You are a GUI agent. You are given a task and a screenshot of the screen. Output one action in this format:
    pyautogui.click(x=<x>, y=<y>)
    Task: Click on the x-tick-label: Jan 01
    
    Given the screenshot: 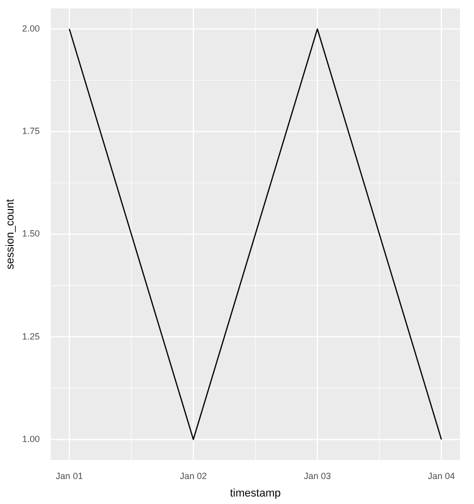 What is the action you would take?
    pyautogui.click(x=69, y=475)
    